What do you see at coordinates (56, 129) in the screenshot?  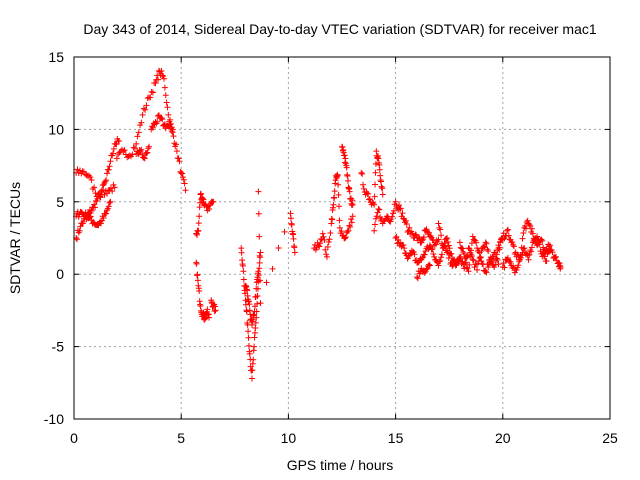 I see `y-tick-label: 10` at bounding box center [56, 129].